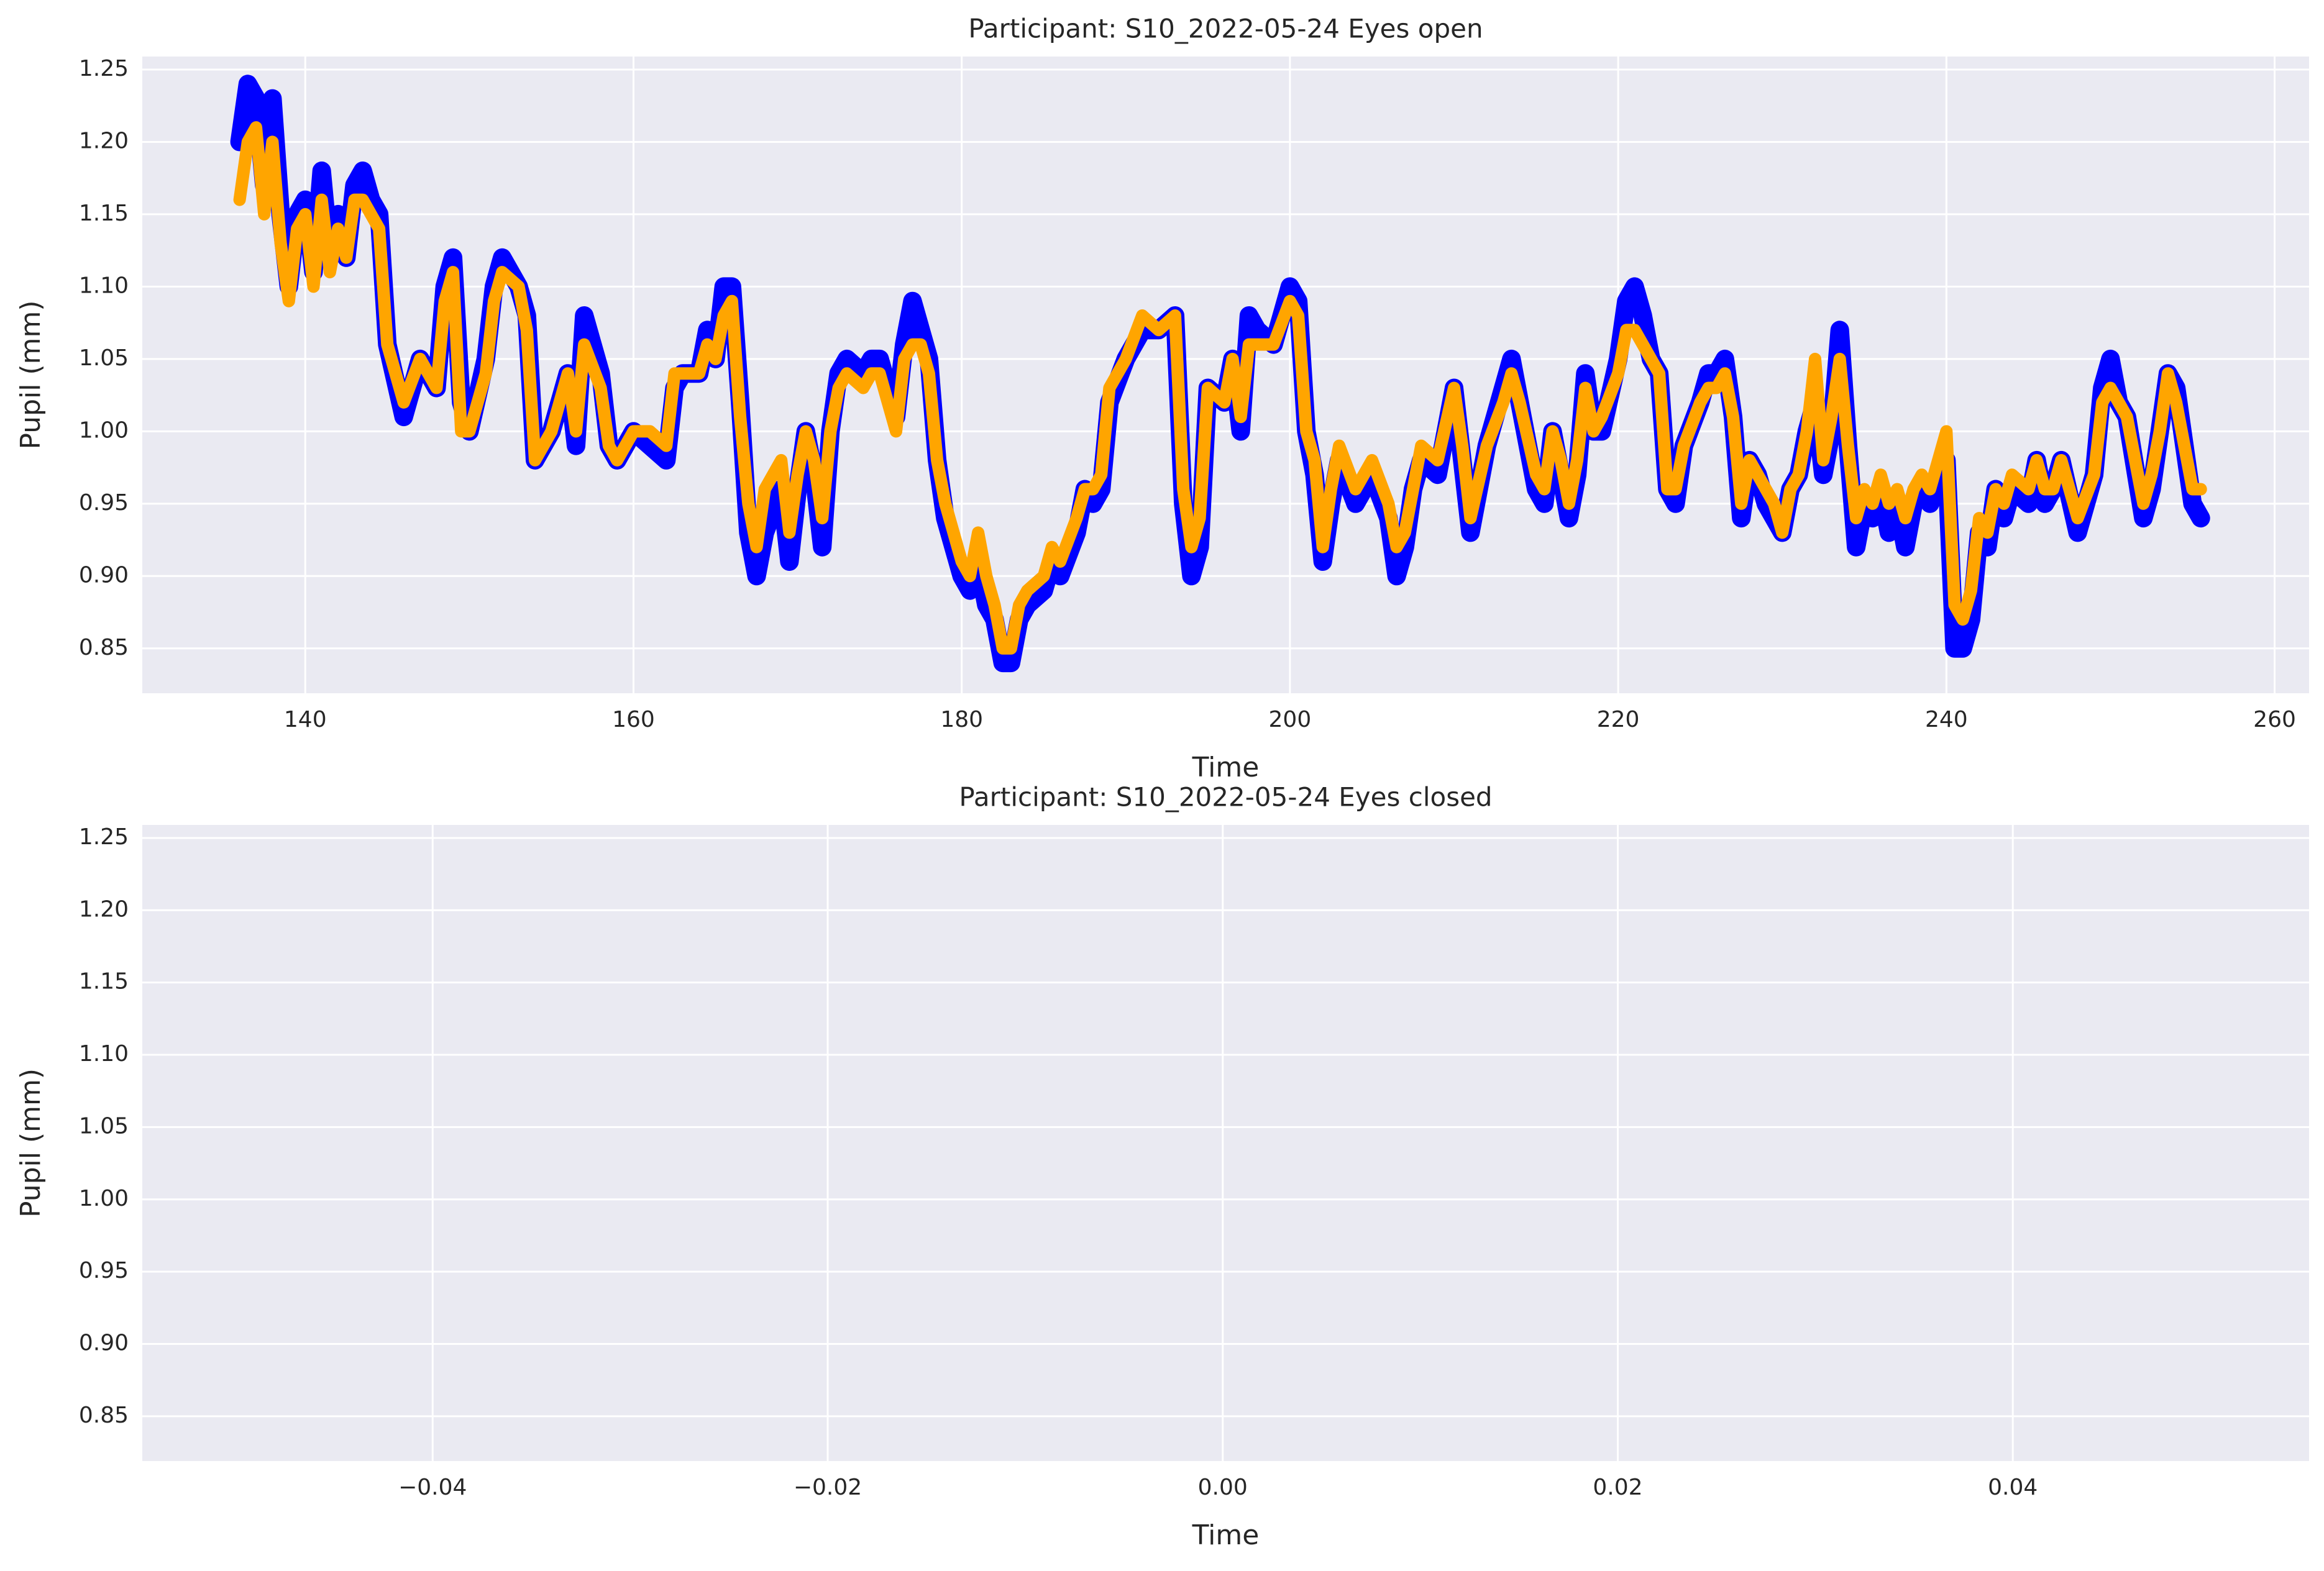  I want to click on x-tick-label: 180, so click(961, 719).